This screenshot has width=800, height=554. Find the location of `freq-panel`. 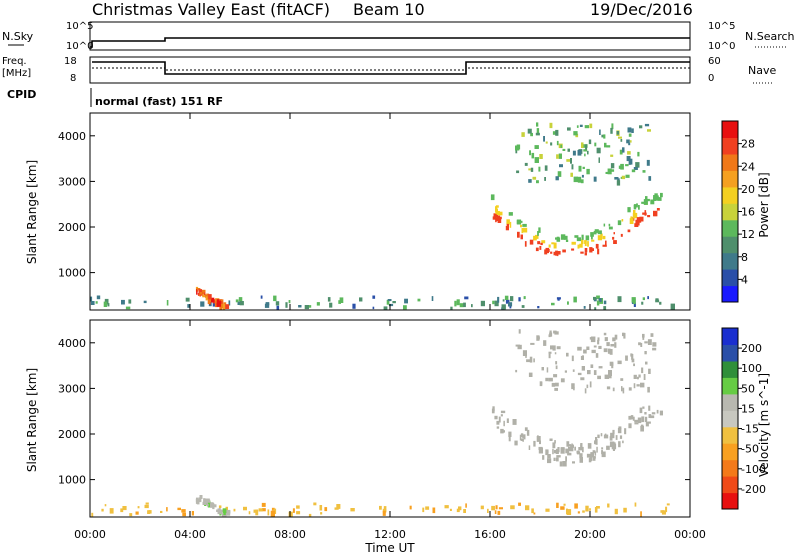

freq-panel is located at coordinates (390, 70).